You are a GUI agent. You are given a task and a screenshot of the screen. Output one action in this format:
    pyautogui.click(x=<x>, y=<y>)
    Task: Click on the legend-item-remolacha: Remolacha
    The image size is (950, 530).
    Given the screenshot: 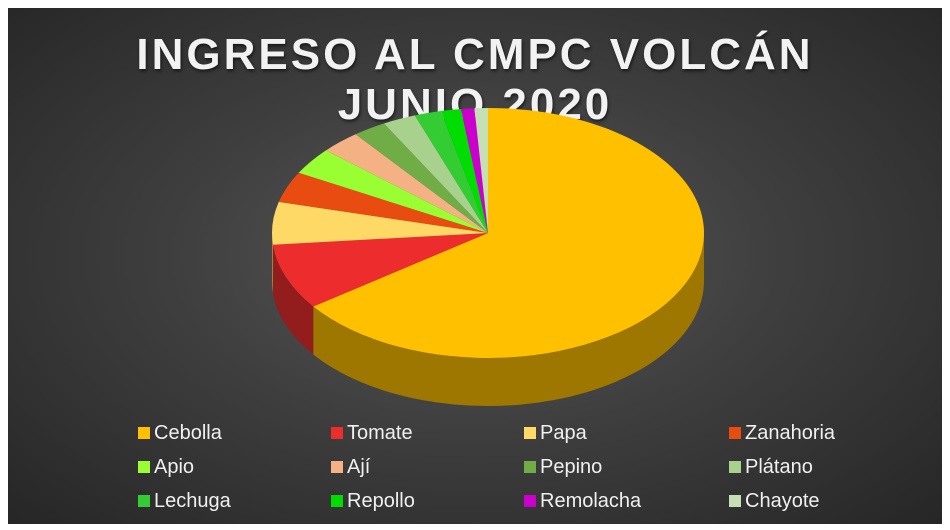 What is the action you would take?
    pyautogui.click(x=626, y=501)
    